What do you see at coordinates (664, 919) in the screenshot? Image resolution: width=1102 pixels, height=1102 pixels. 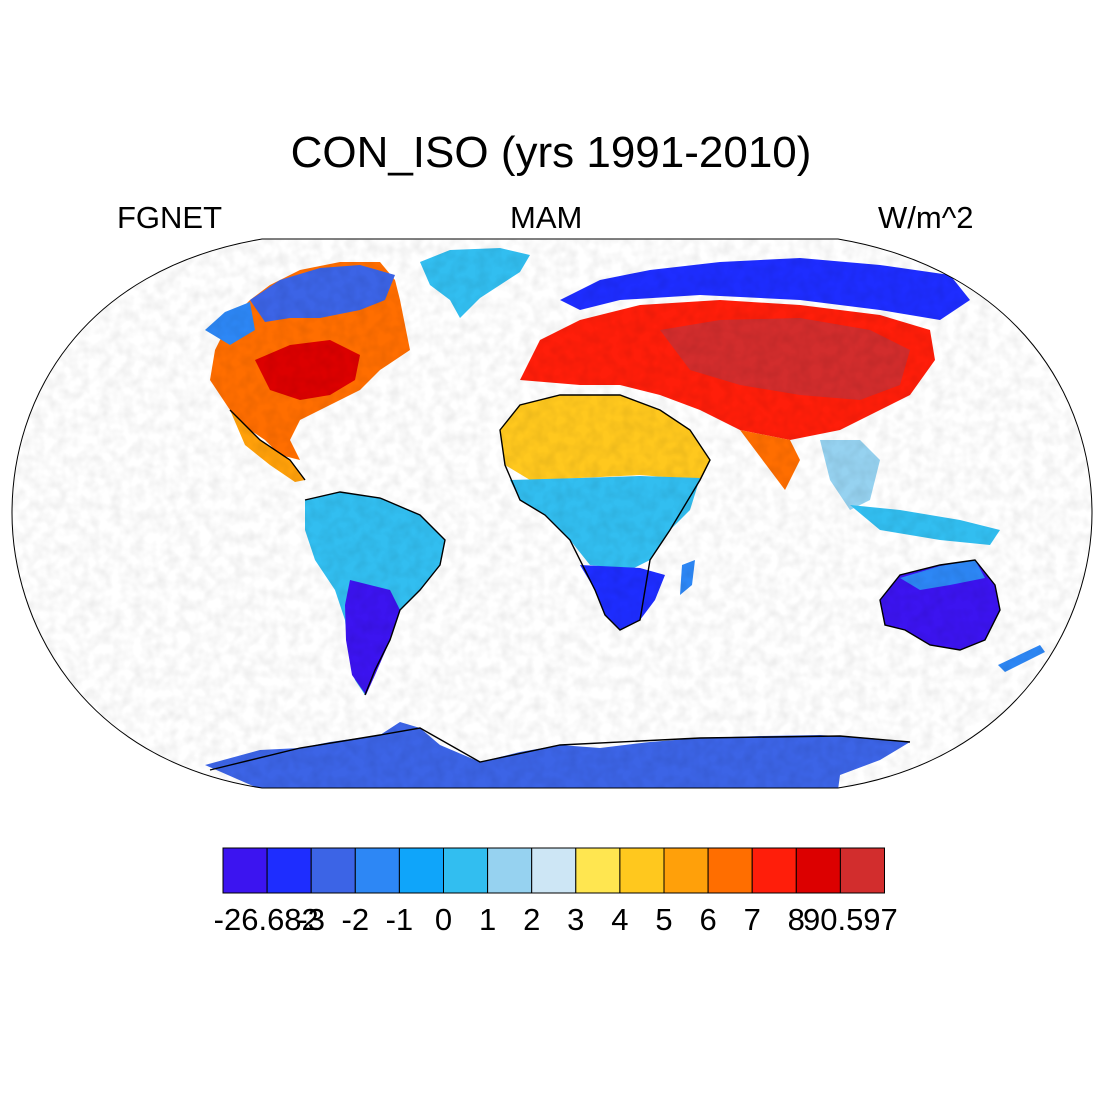 I see `colorbar-tick-label: 5` at bounding box center [664, 919].